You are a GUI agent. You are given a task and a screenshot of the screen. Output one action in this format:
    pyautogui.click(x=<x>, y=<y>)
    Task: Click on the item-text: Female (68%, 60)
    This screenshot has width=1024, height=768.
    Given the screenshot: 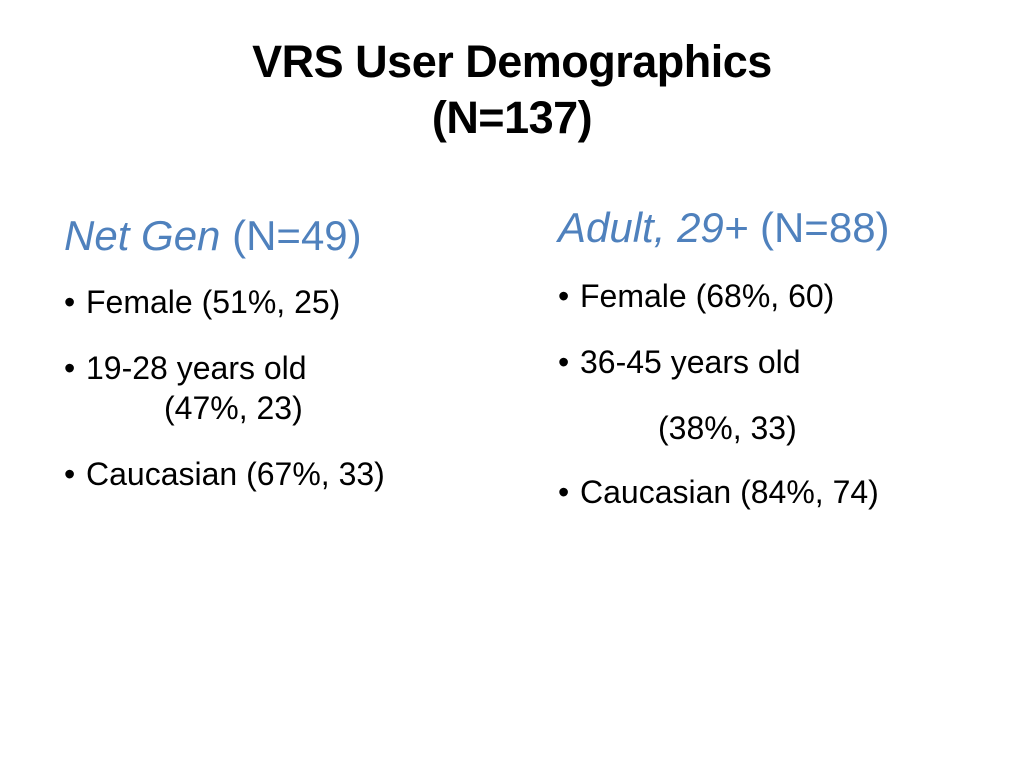 What is the action you would take?
    pyautogui.click(x=707, y=296)
    